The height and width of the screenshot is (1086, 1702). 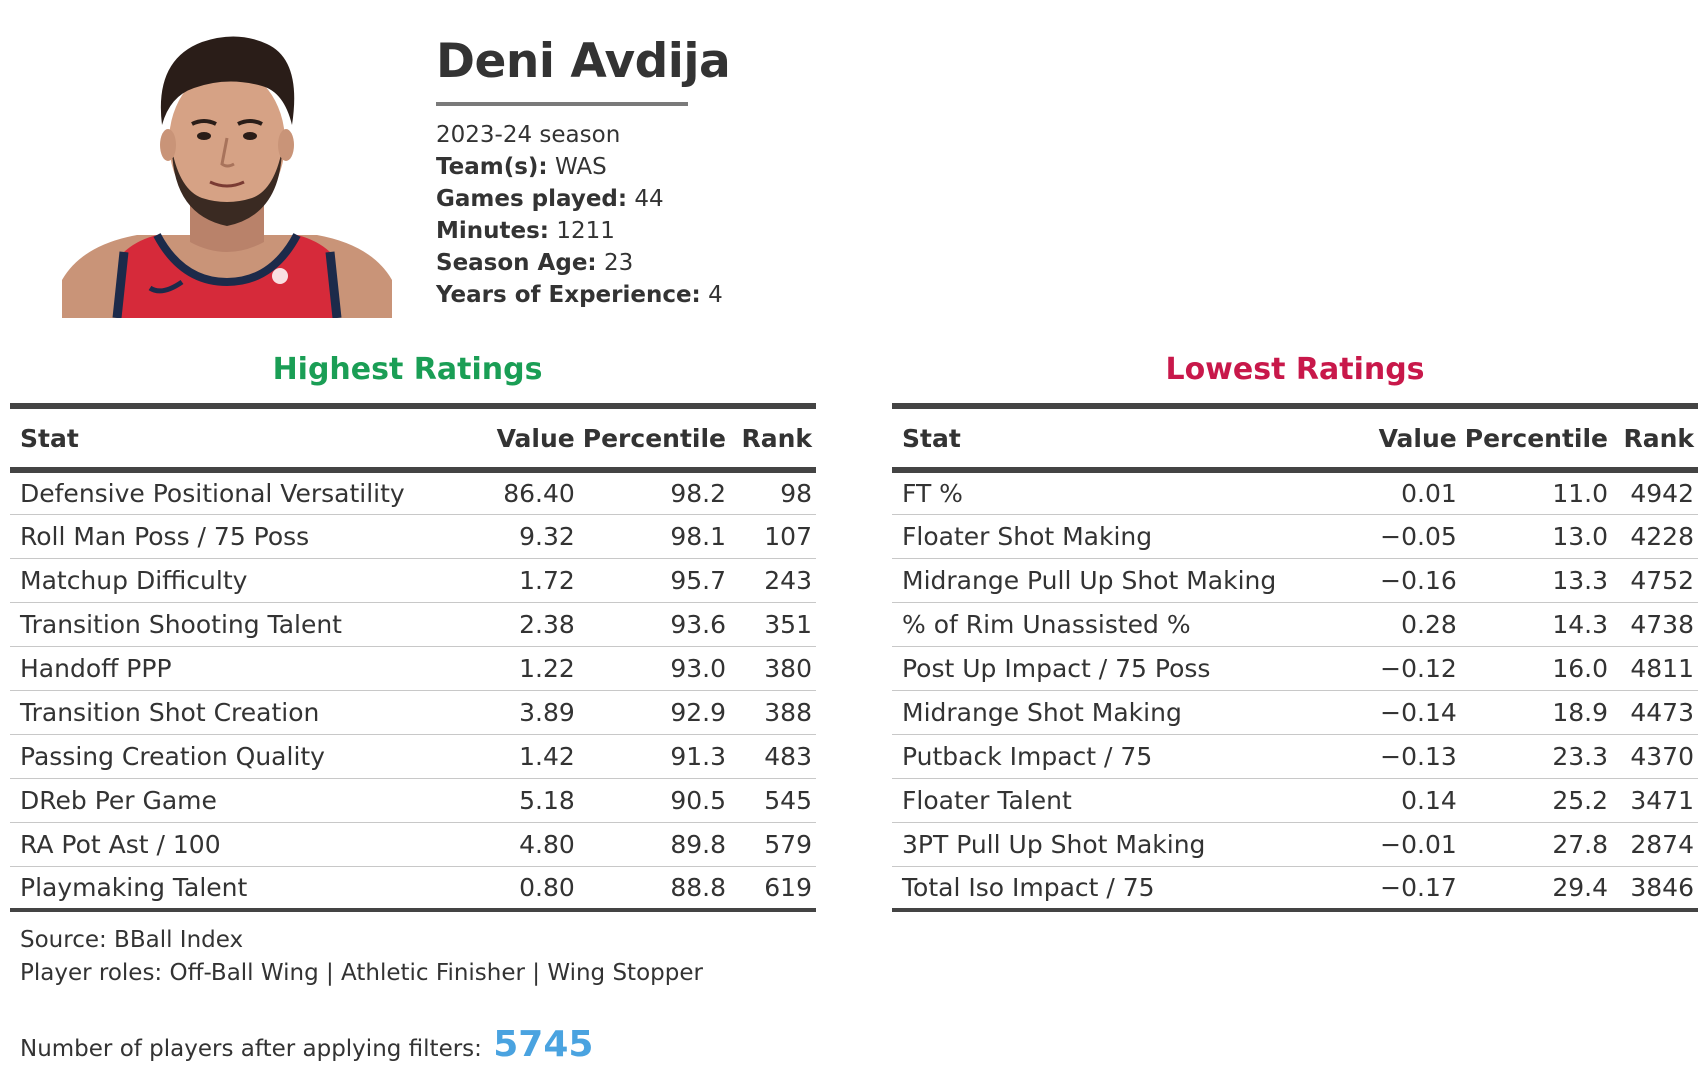 I want to click on cell-value: 0.28, so click(x=1396, y=624).